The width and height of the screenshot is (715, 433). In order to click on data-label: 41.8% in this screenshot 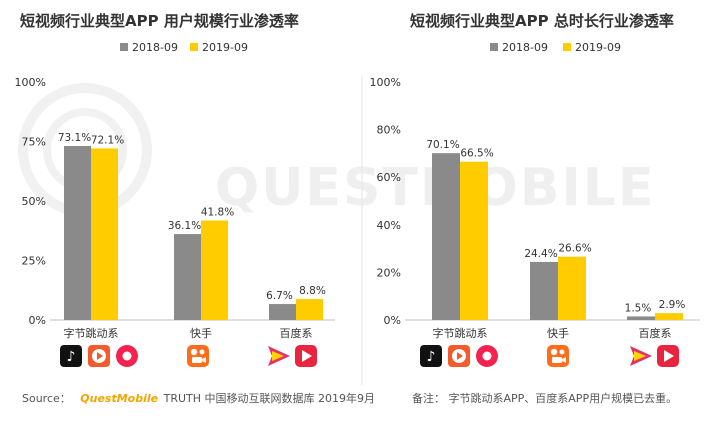, I will do `click(217, 213)`.